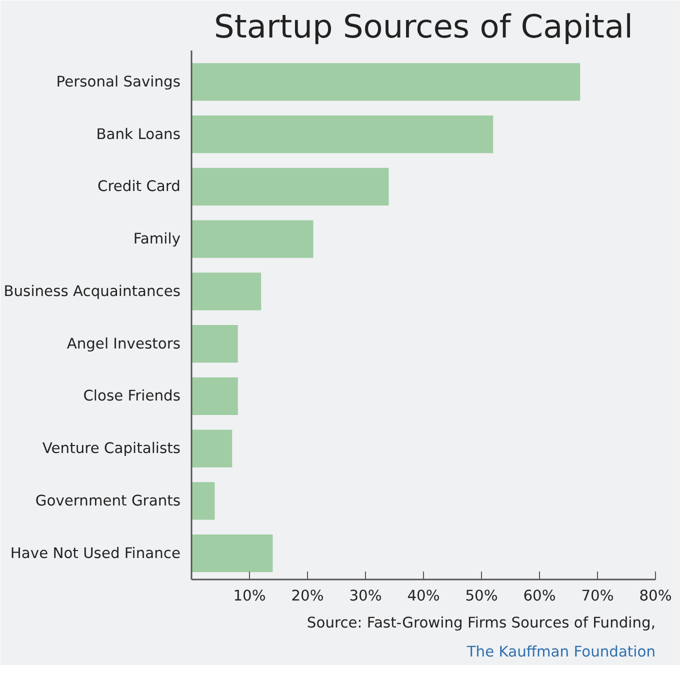 This screenshot has height=673, width=684. What do you see at coordinates (539, 596) in the screenshot?
I see `x-tick-label: 60%` at bounding box center [539, 596].